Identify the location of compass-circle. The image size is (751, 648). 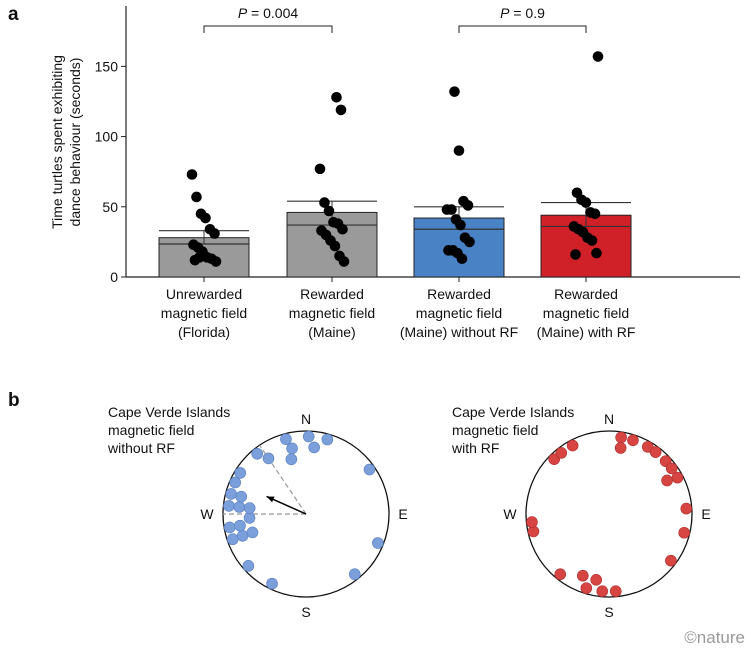
(609, 514).